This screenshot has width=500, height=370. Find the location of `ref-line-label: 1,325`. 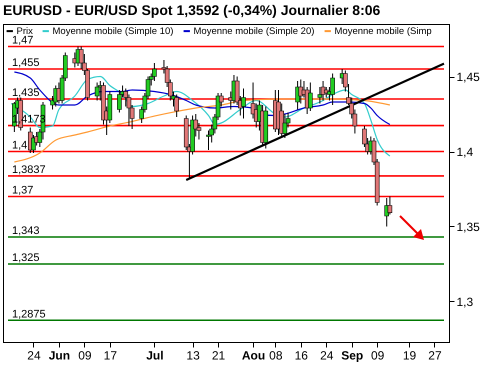

ref-line-label: 1,325 is located at coordinates (26, 258).